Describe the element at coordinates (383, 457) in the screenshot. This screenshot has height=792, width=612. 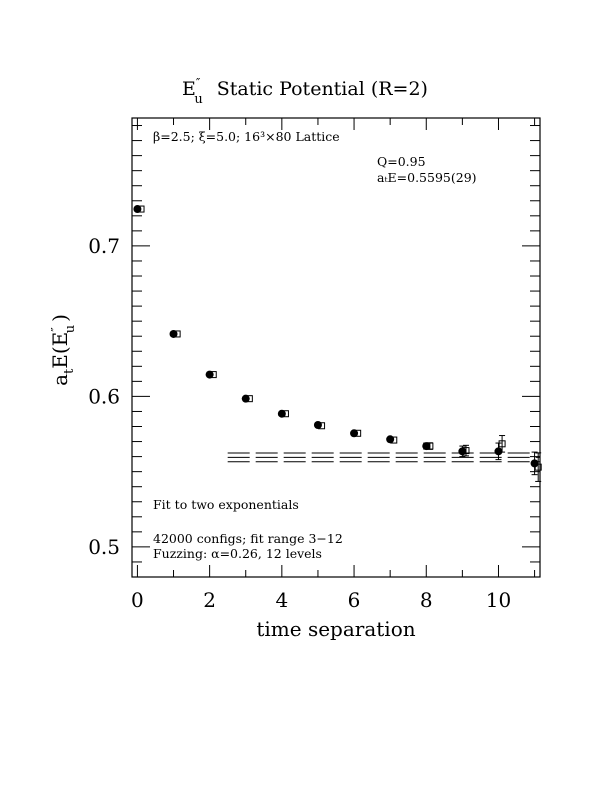
I see `fit-band` at that location.